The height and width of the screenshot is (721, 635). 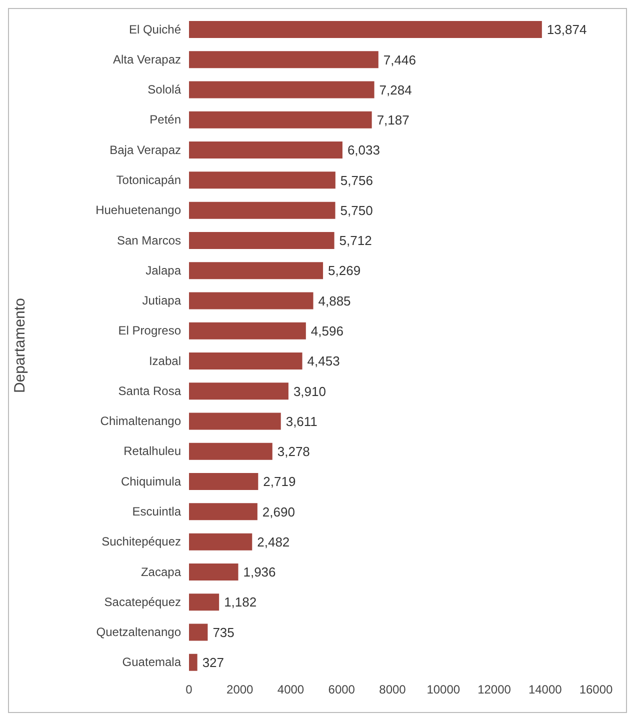 I want to click on x-tick-label: 16000, so click(x=596, y=689).